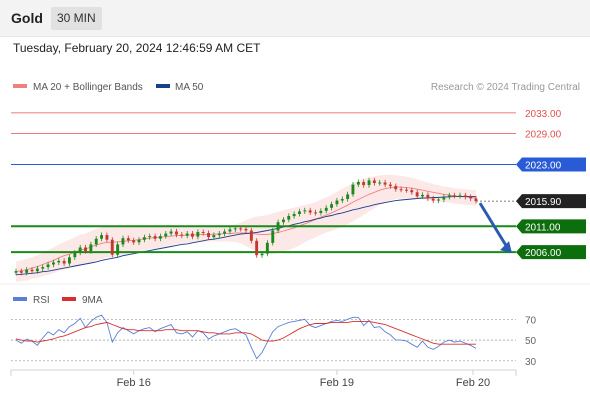 The image size is (590, 400). I want to click on rsi-tick-70: 70, so click(531, 320).